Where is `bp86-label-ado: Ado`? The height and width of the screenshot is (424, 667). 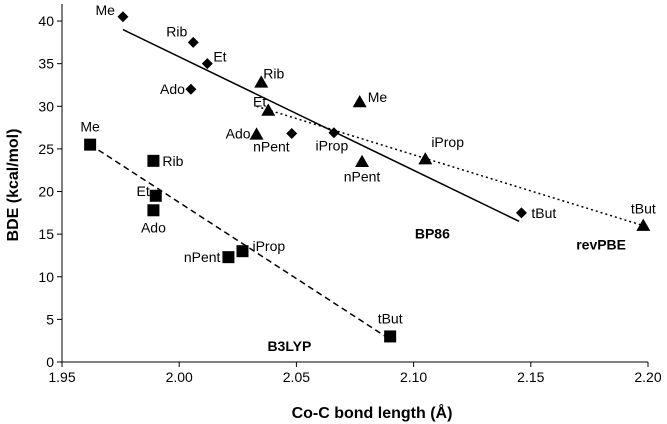
bp86-label-ado: Ado is located at coordinates (172, 89).